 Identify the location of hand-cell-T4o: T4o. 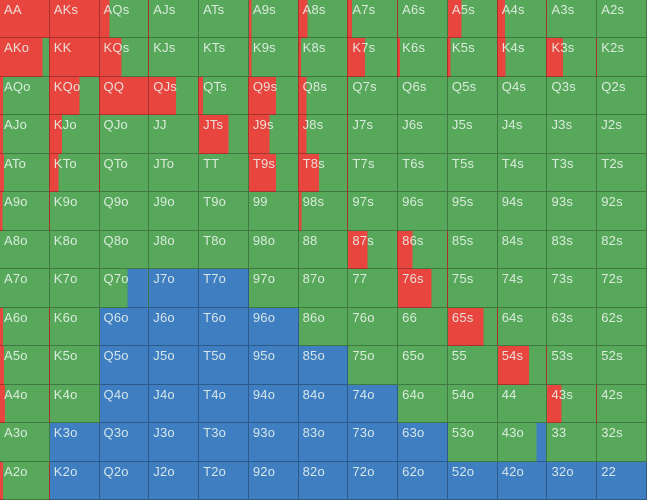
(224, 404).